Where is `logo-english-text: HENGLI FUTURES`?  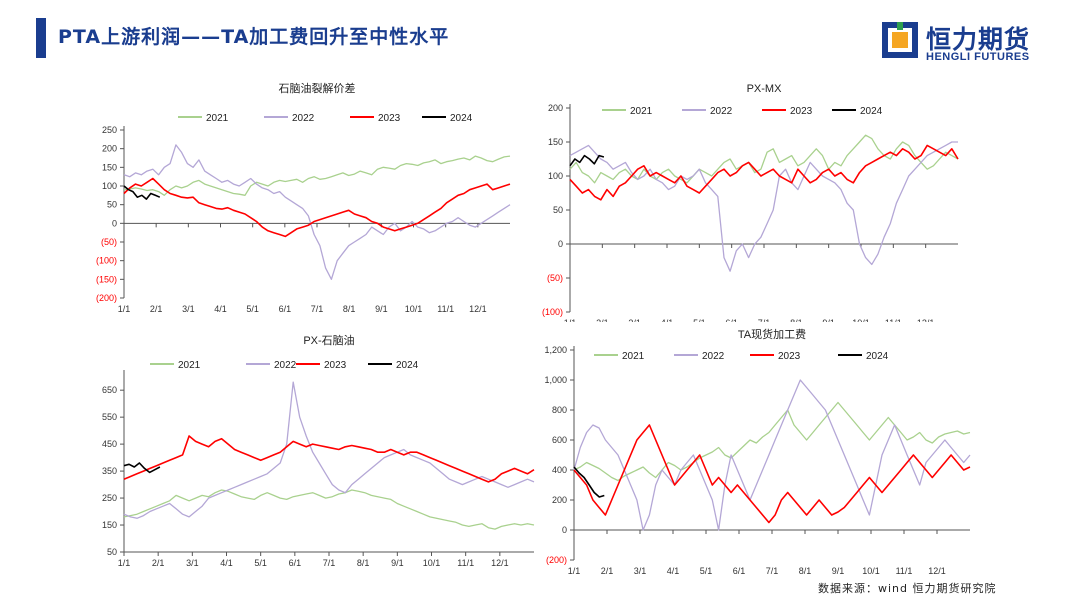
logo-english-text: HENGLI FUTURES is located at coordinates (978, 57).